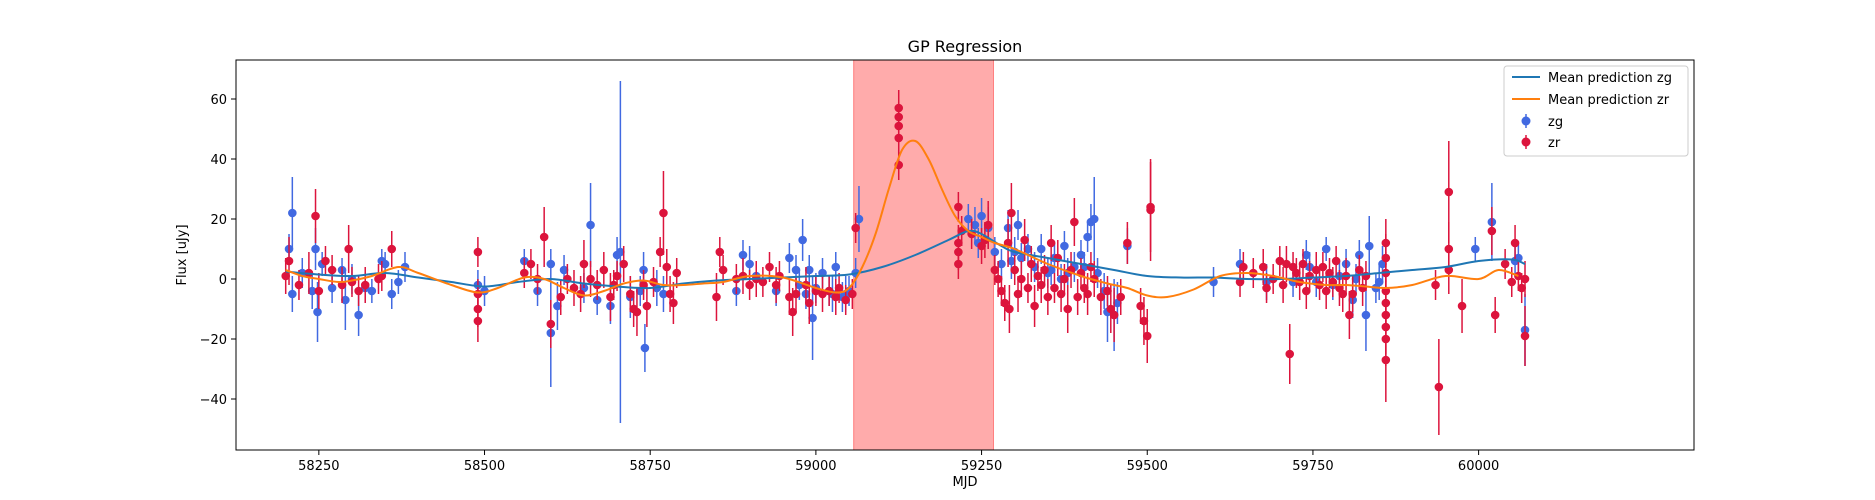 This screenshot has height=500, width=1875. Describe the element at coordinates (1478, 466) in the screenshot. I see `x-tick-label: 60000` at that location.